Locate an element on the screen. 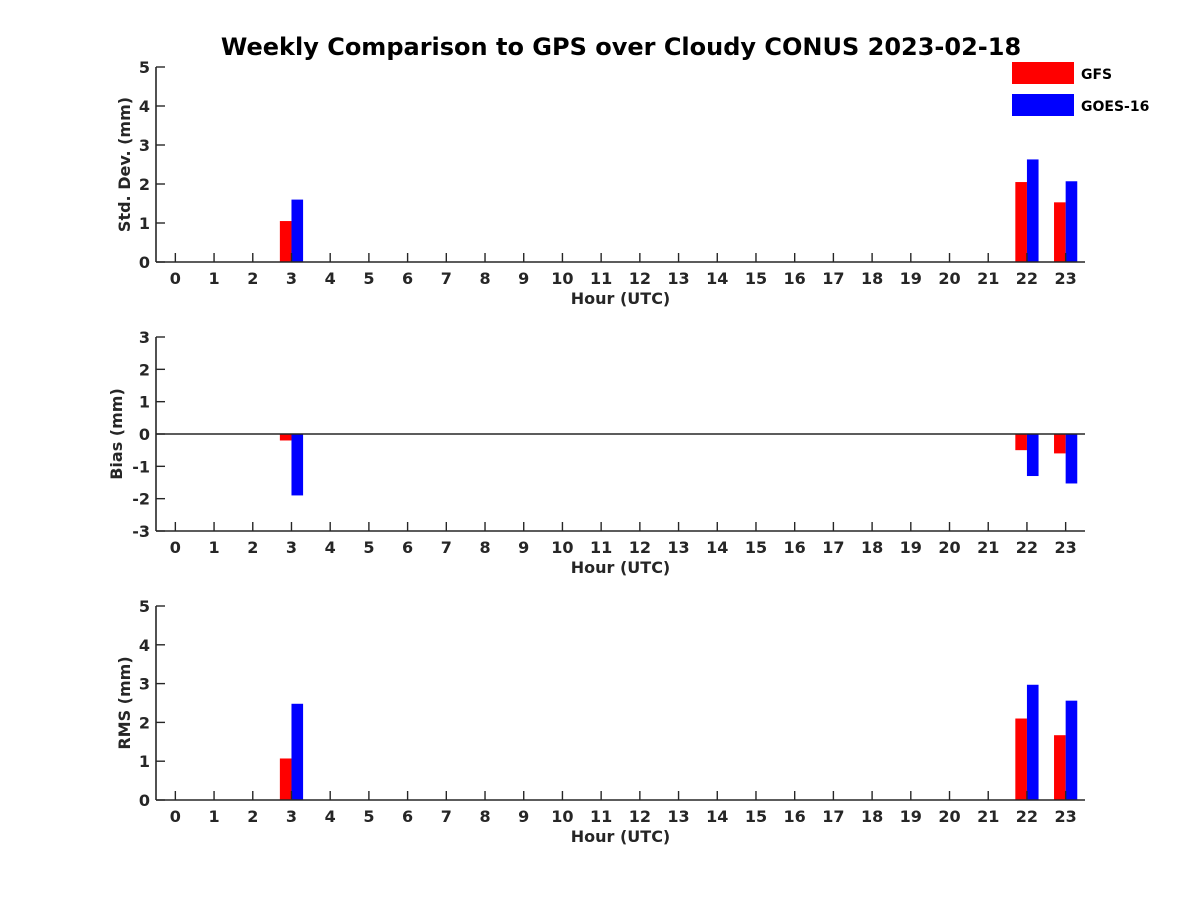 This screenshot has width=1200, height=904. x-tick-label-rms-9: 9 is located at coordinates (523, 816).